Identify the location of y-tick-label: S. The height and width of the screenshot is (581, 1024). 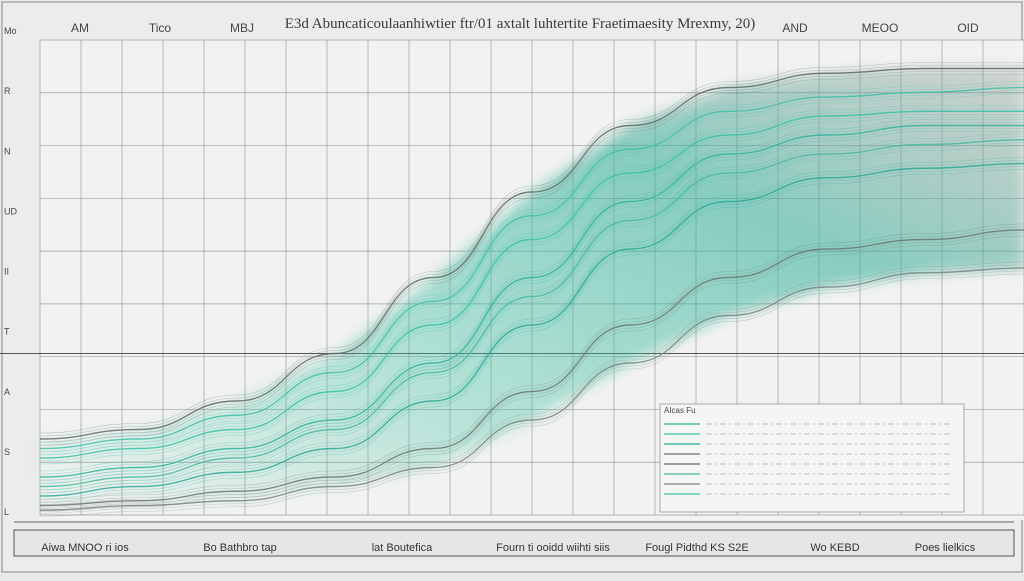
(7, 452).